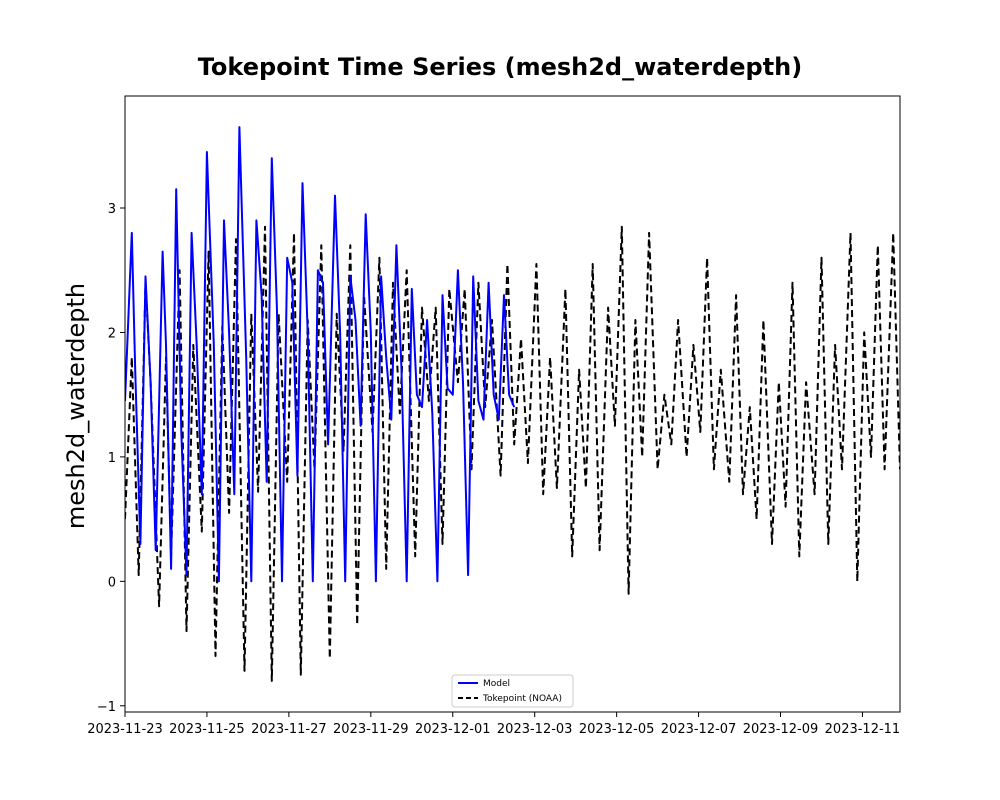 This screenshot has height=800, width=1000. What do you see at coordinates (453, 729) in the screenshot?
I see `x-tick-label: 2023-12-01` at bounding box center [453, 729].